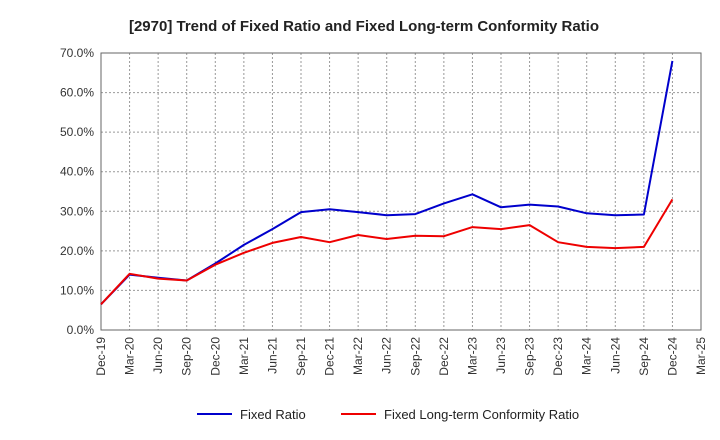 The height and width of the screenshot is (440, 720). What do you see at coordinates (215, 356) in the screenshot?
I see `x-tick-label: Dec-20` at bounding box center [215, 356].